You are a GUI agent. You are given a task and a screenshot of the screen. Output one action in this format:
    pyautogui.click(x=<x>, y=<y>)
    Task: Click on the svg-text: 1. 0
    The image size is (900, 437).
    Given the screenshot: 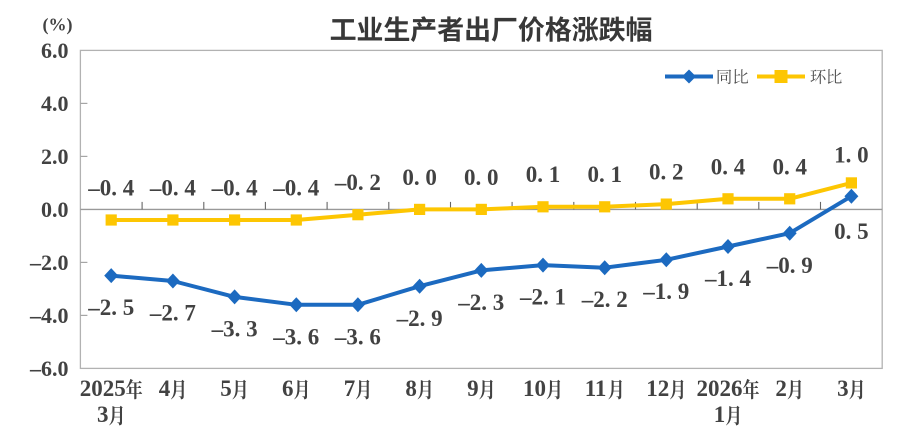 What is the action you would take?
    pyautogui.click(x=851, y=154)
    